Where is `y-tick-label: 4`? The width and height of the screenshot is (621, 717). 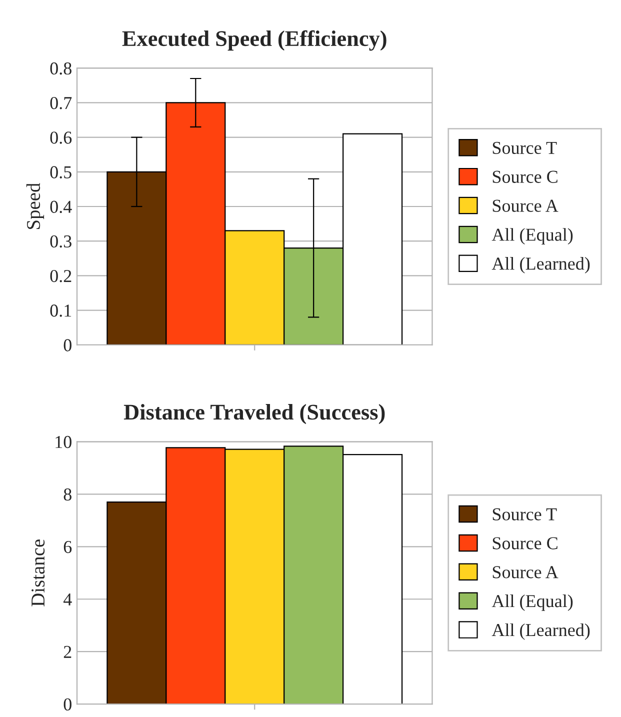 y-tick-label: 4 is located at coordinates (67, 600).